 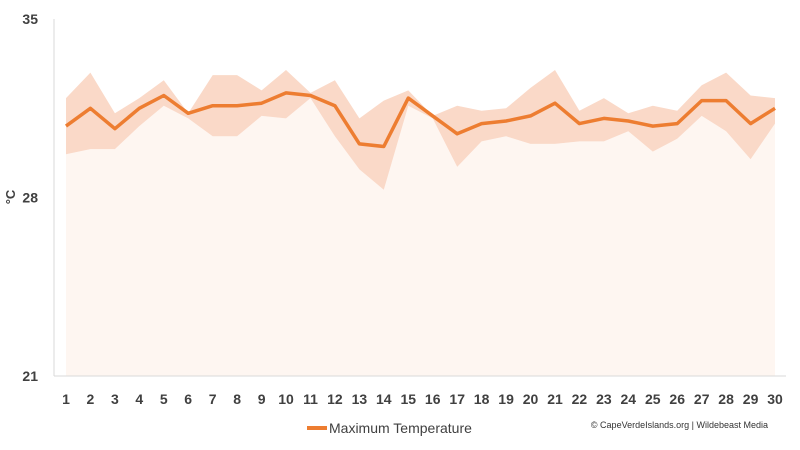 I want to click on x-tick-label: 11, so click(x=310, y=399).